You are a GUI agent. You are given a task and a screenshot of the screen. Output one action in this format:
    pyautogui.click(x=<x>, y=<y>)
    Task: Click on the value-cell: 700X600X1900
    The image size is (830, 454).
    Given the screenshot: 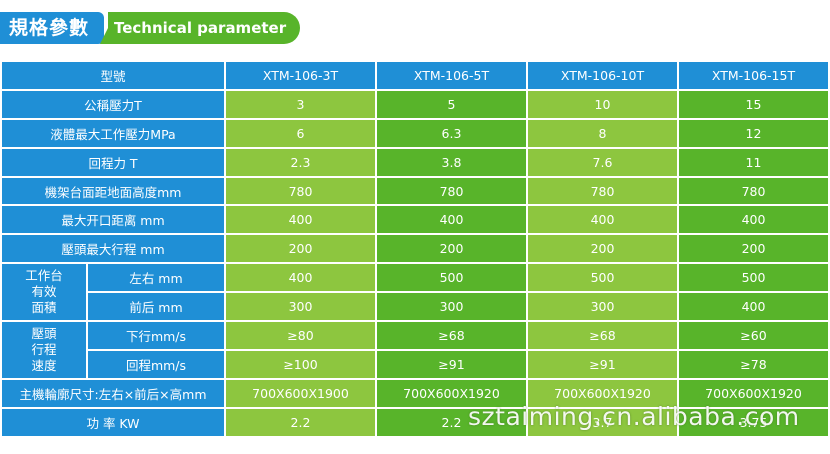 What is the action you would take?
    pyautogui.click(x=300, y=393)
    